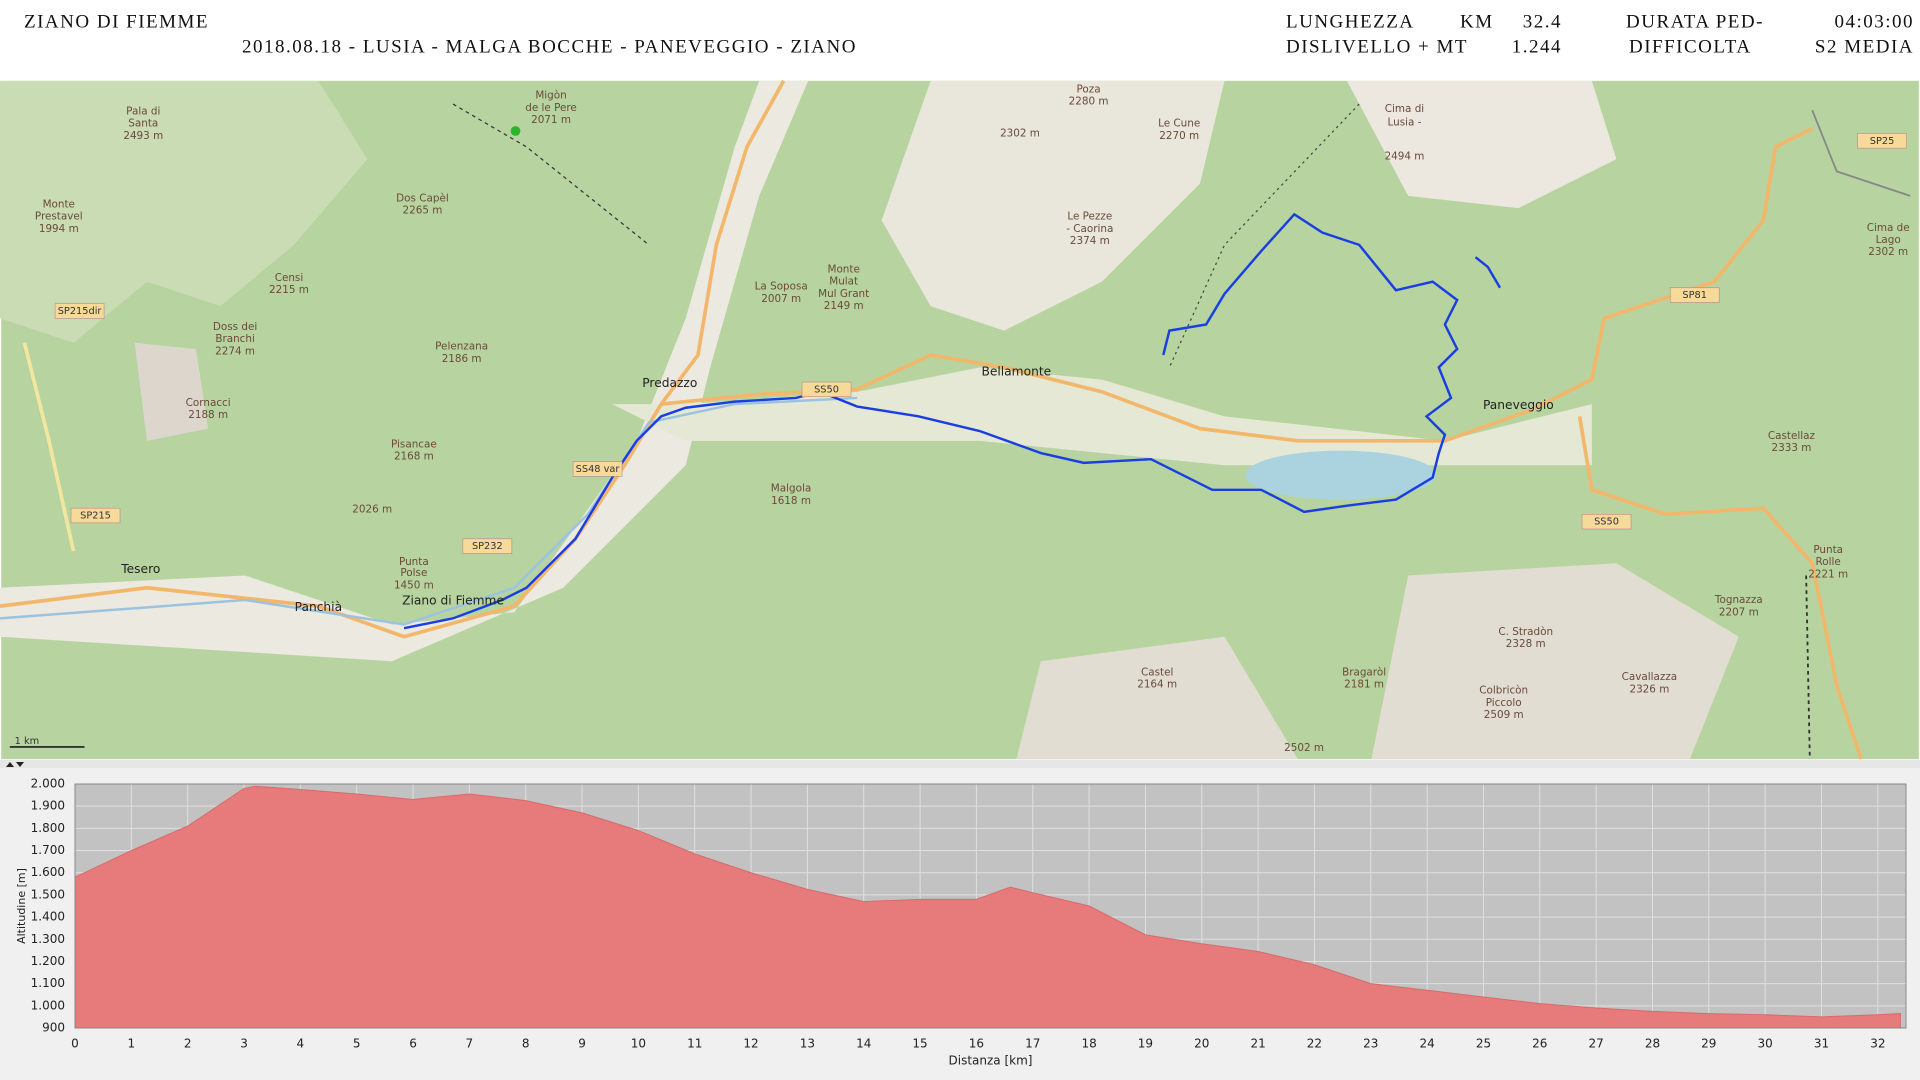 The height and width of the screenshot is (1080, 1920). I want to click on lake, so click(1341, 475).